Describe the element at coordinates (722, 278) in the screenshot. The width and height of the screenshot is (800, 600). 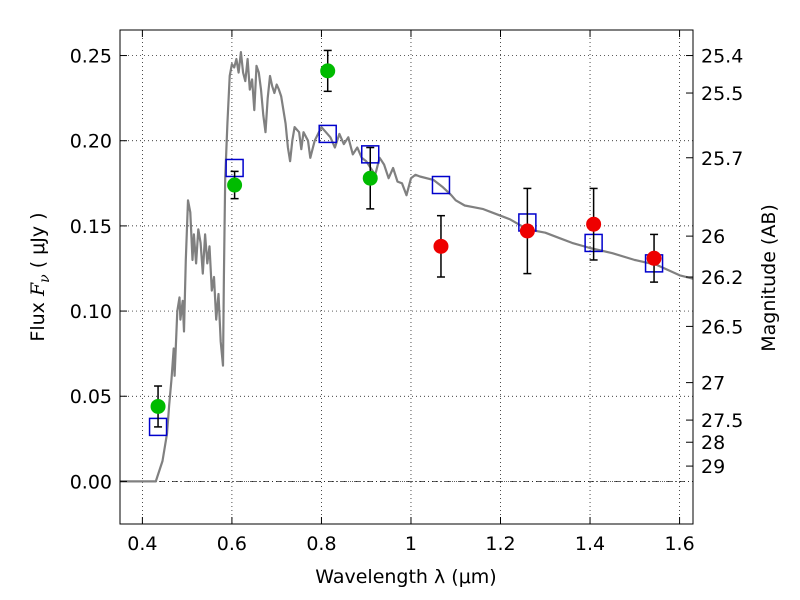
I see `y2-tick-label: 26.2` at that location.